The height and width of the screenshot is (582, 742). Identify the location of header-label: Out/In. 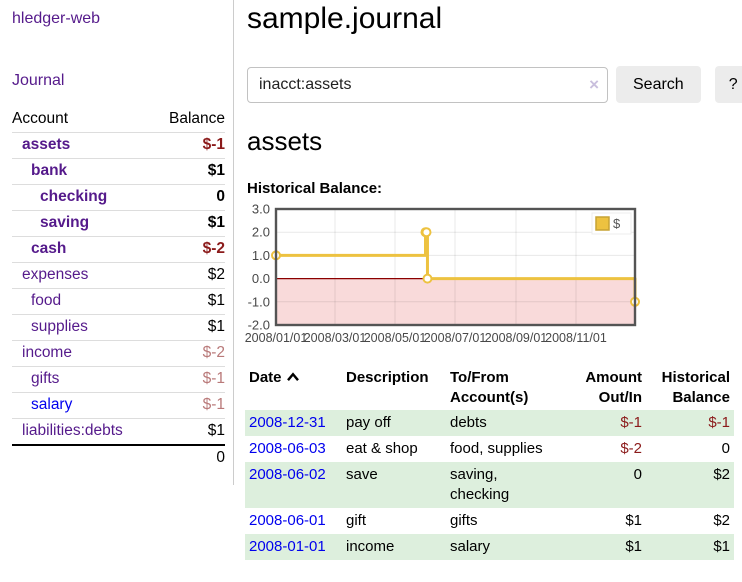
(620, 397).